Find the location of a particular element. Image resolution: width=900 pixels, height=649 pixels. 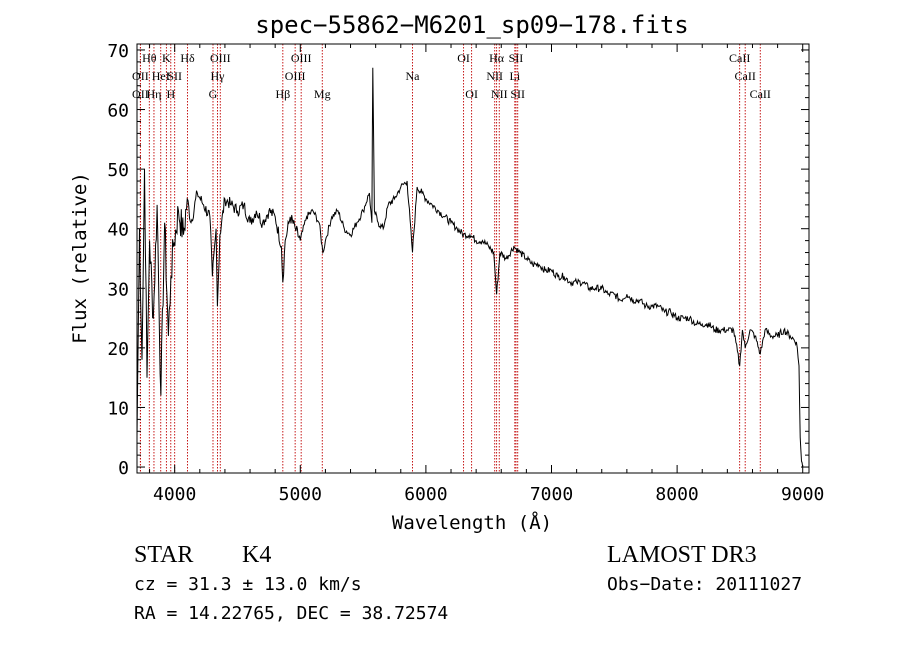

spectral-line-label-7: SII is located at coordinates (174, 76).